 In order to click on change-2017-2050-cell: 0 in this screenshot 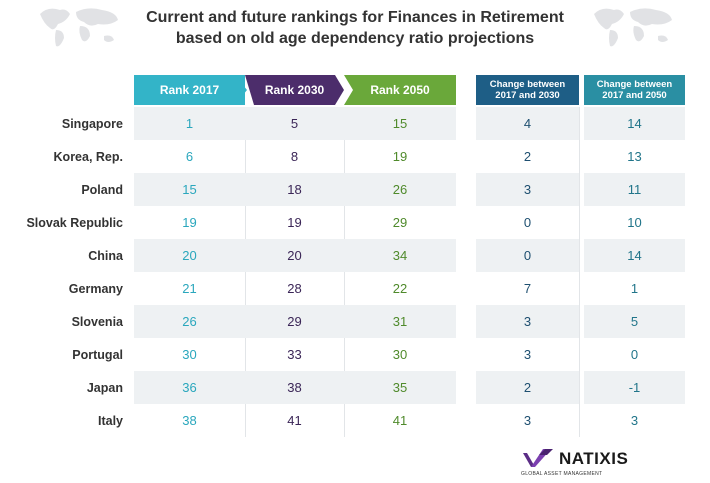, I will do `click(634, 354)`.